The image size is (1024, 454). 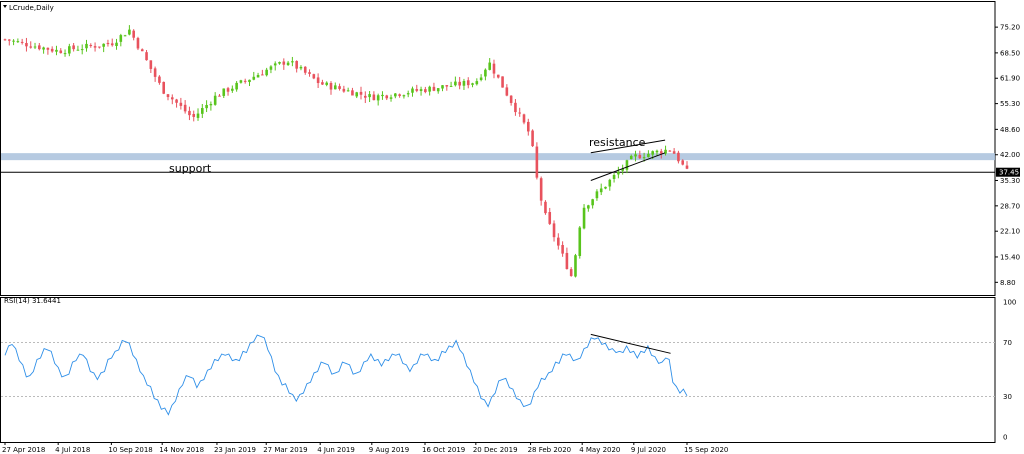 What do you see at coordinates (1010, 130) in the screenshot?
I see `price-tick-label: 48.60` at bounding box center [1010, 130].